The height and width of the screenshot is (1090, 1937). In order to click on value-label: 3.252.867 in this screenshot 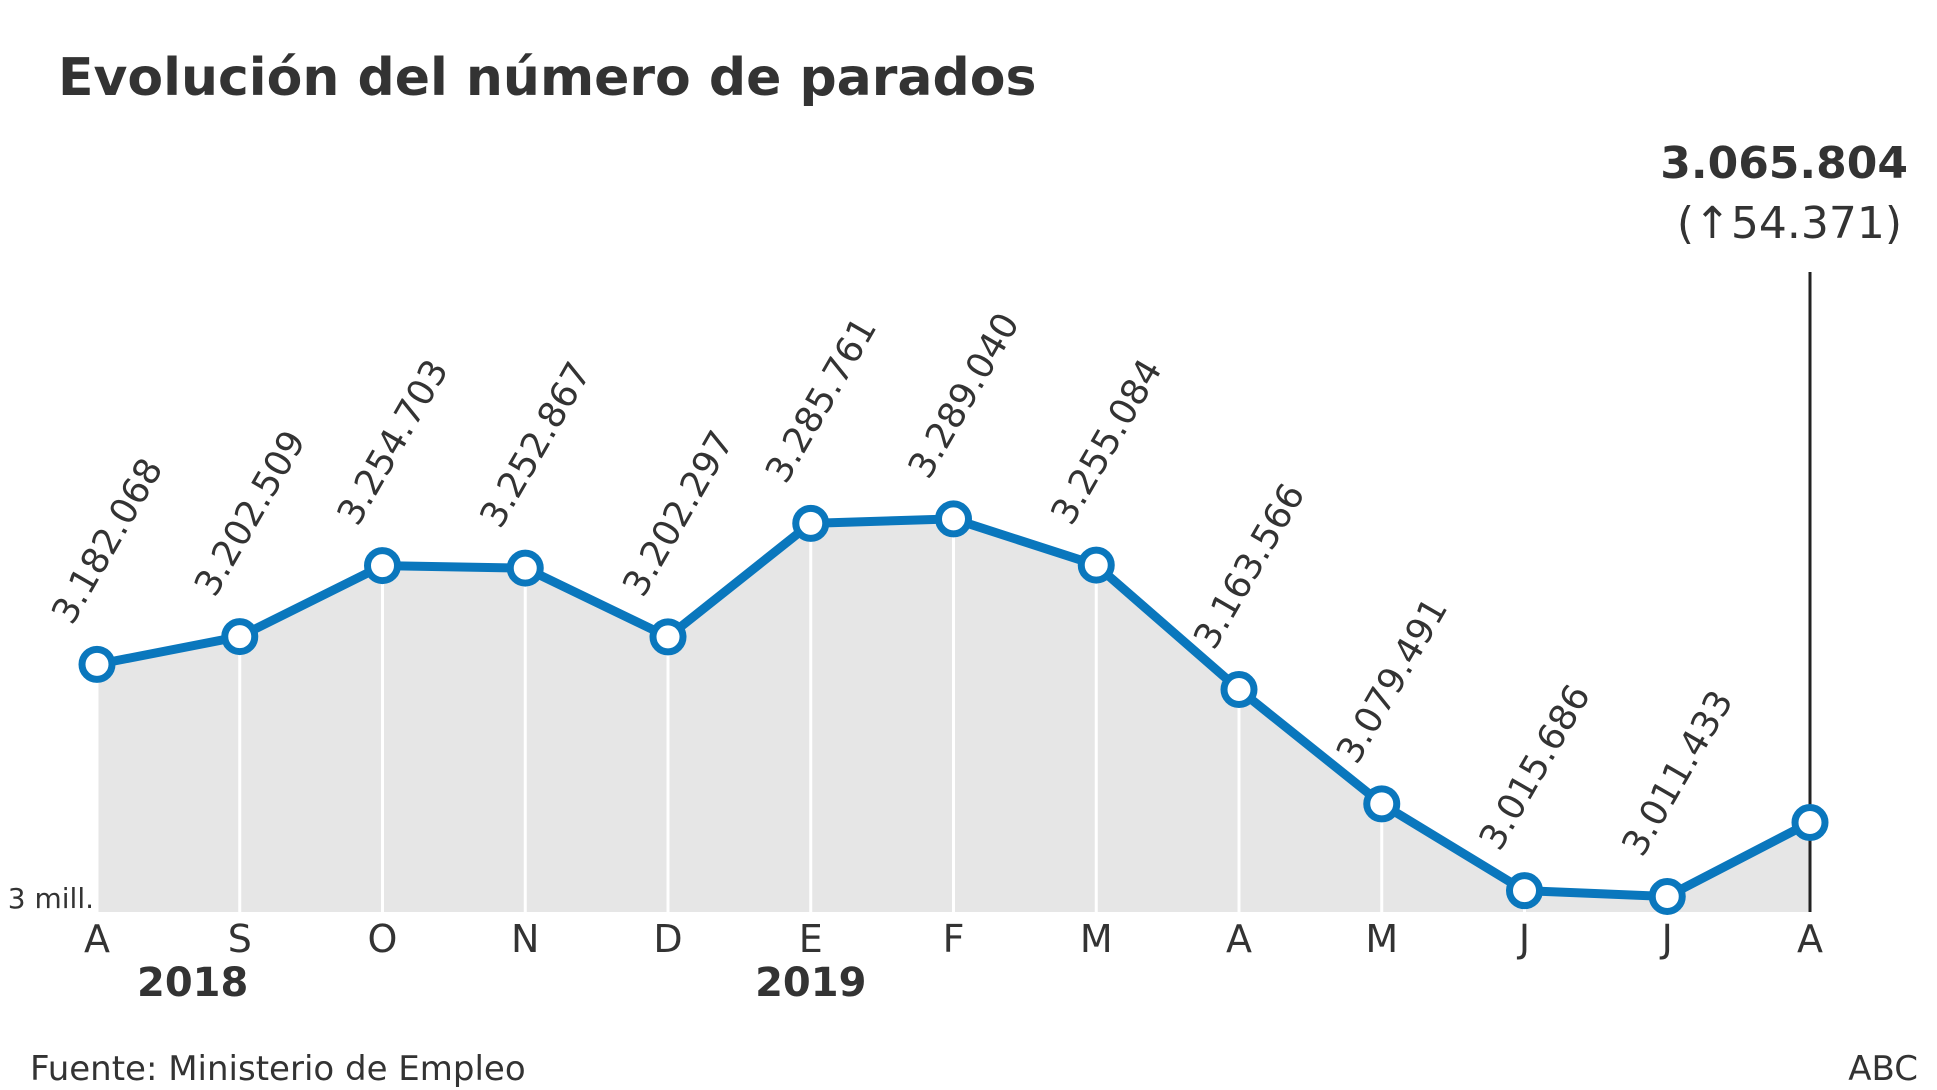, I will do `click(536, 444)`.